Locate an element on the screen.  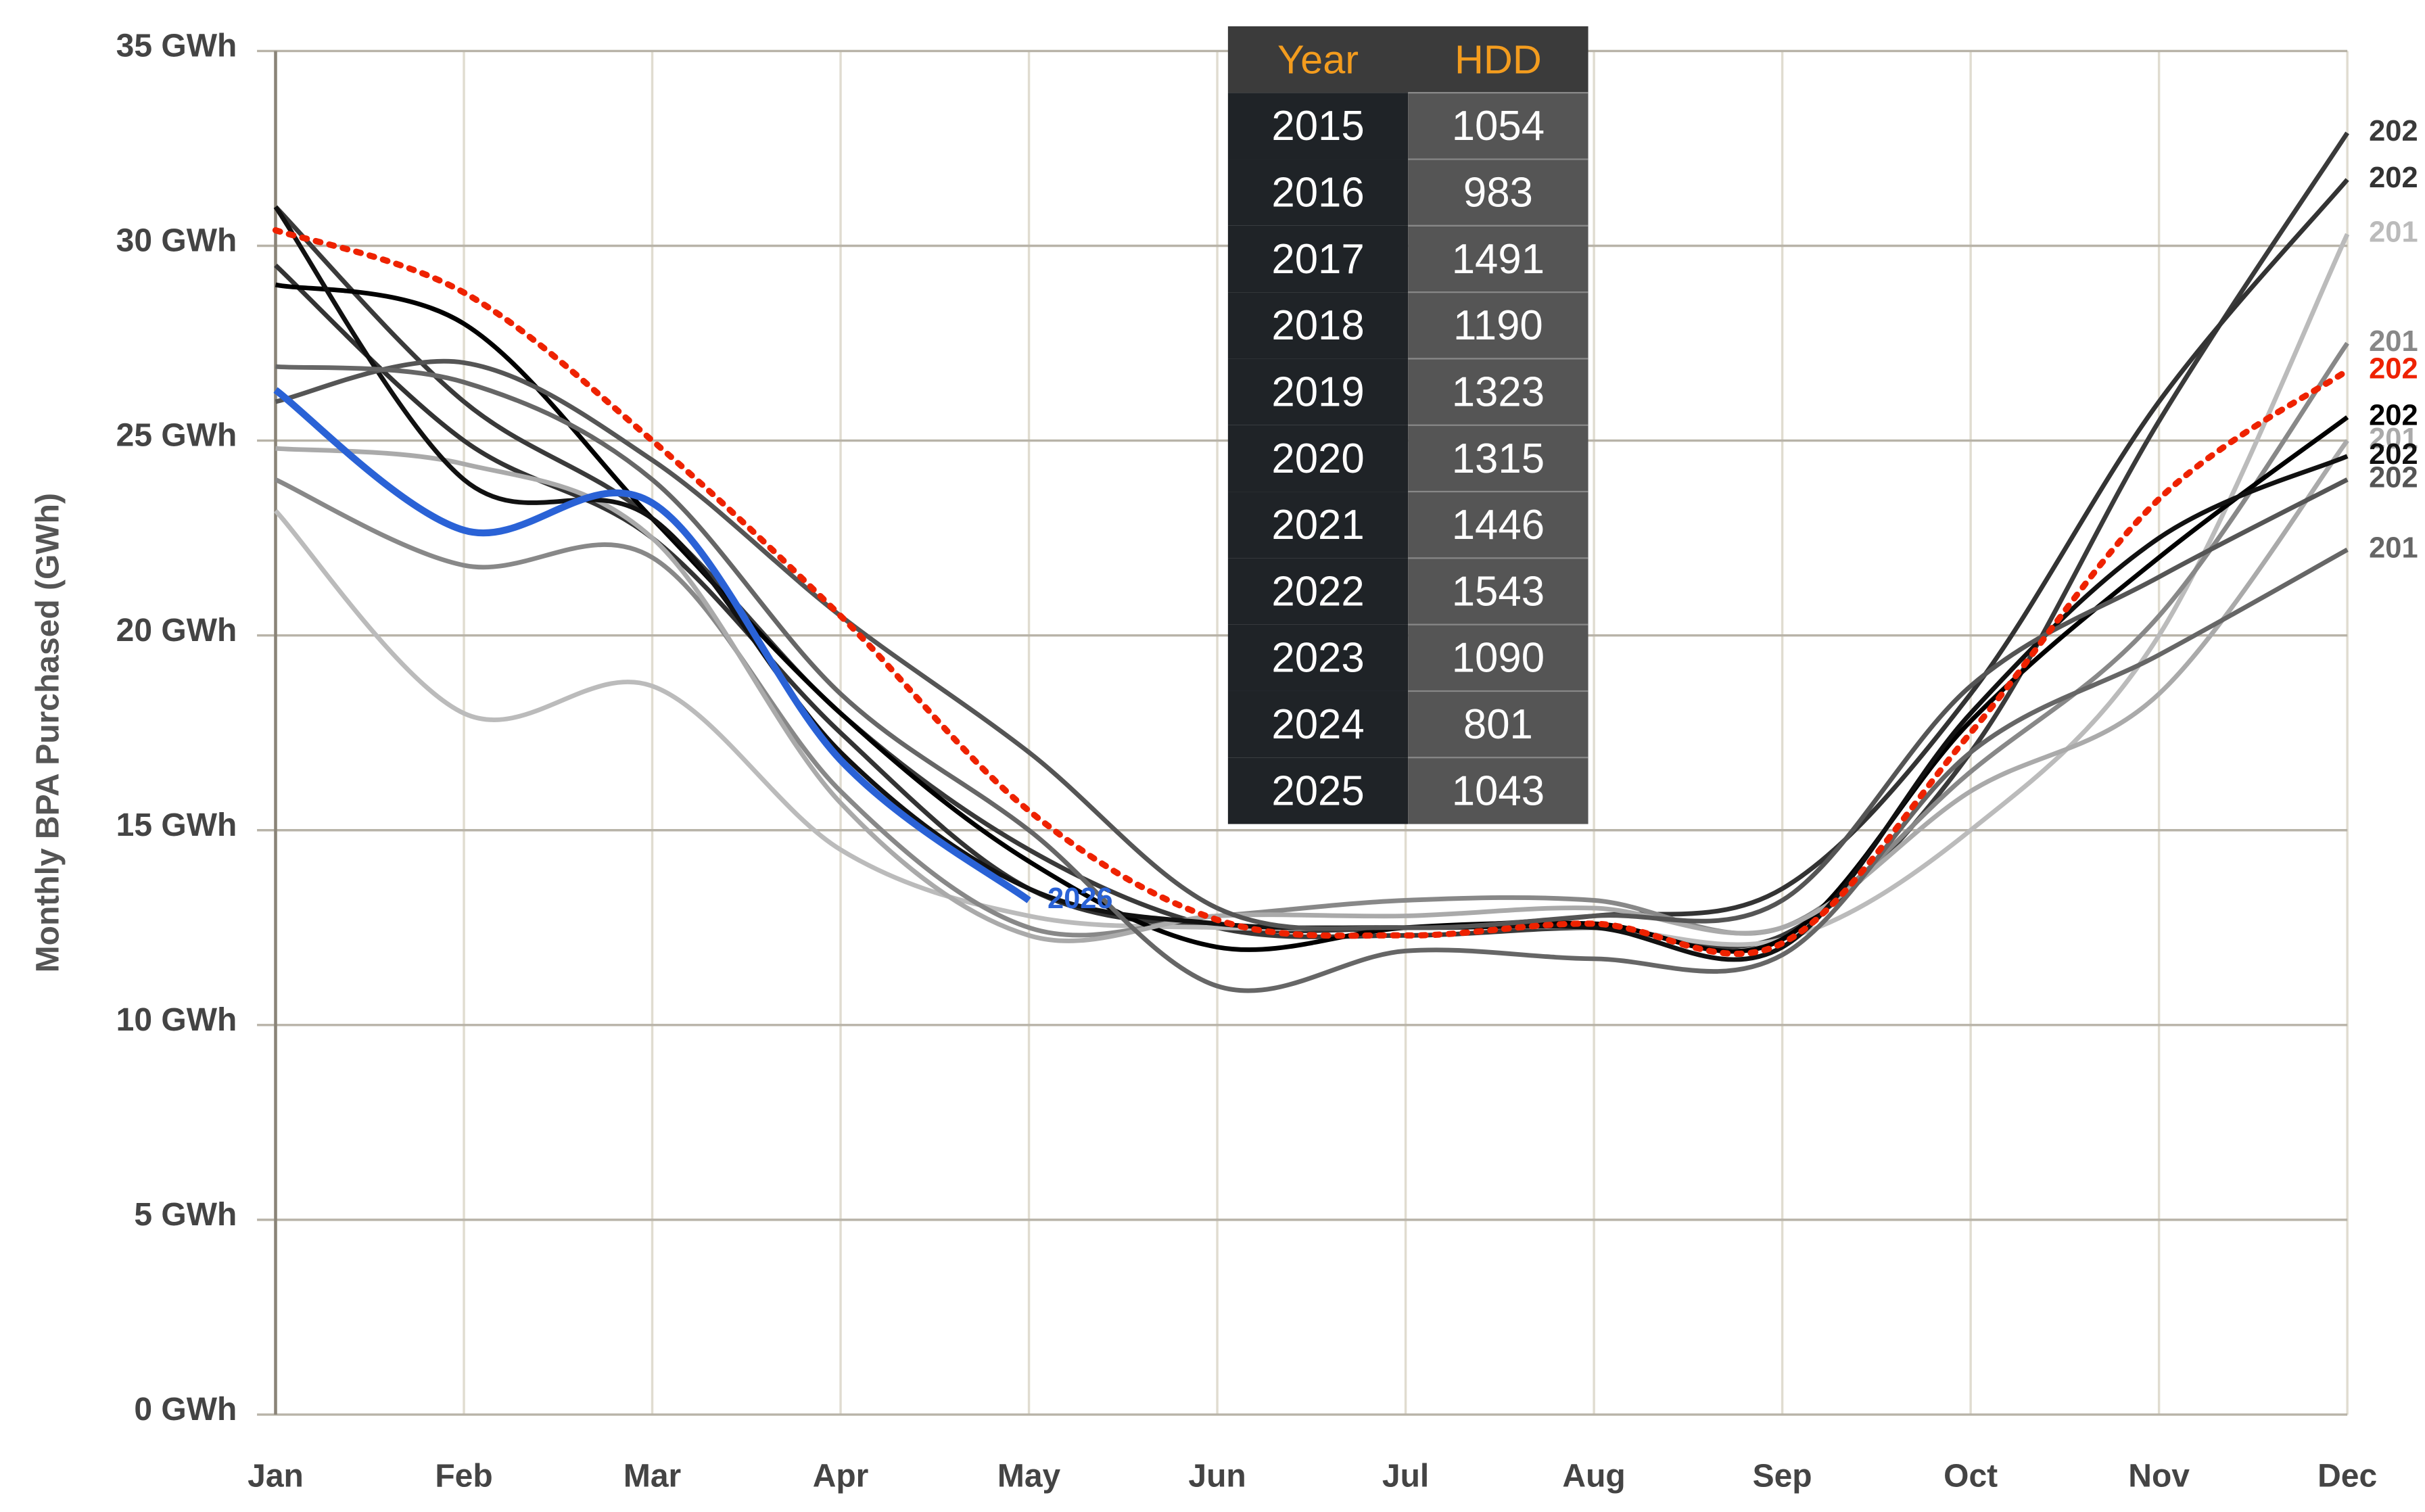
table-cell: 1323 is located at coordinates (1498, 392).